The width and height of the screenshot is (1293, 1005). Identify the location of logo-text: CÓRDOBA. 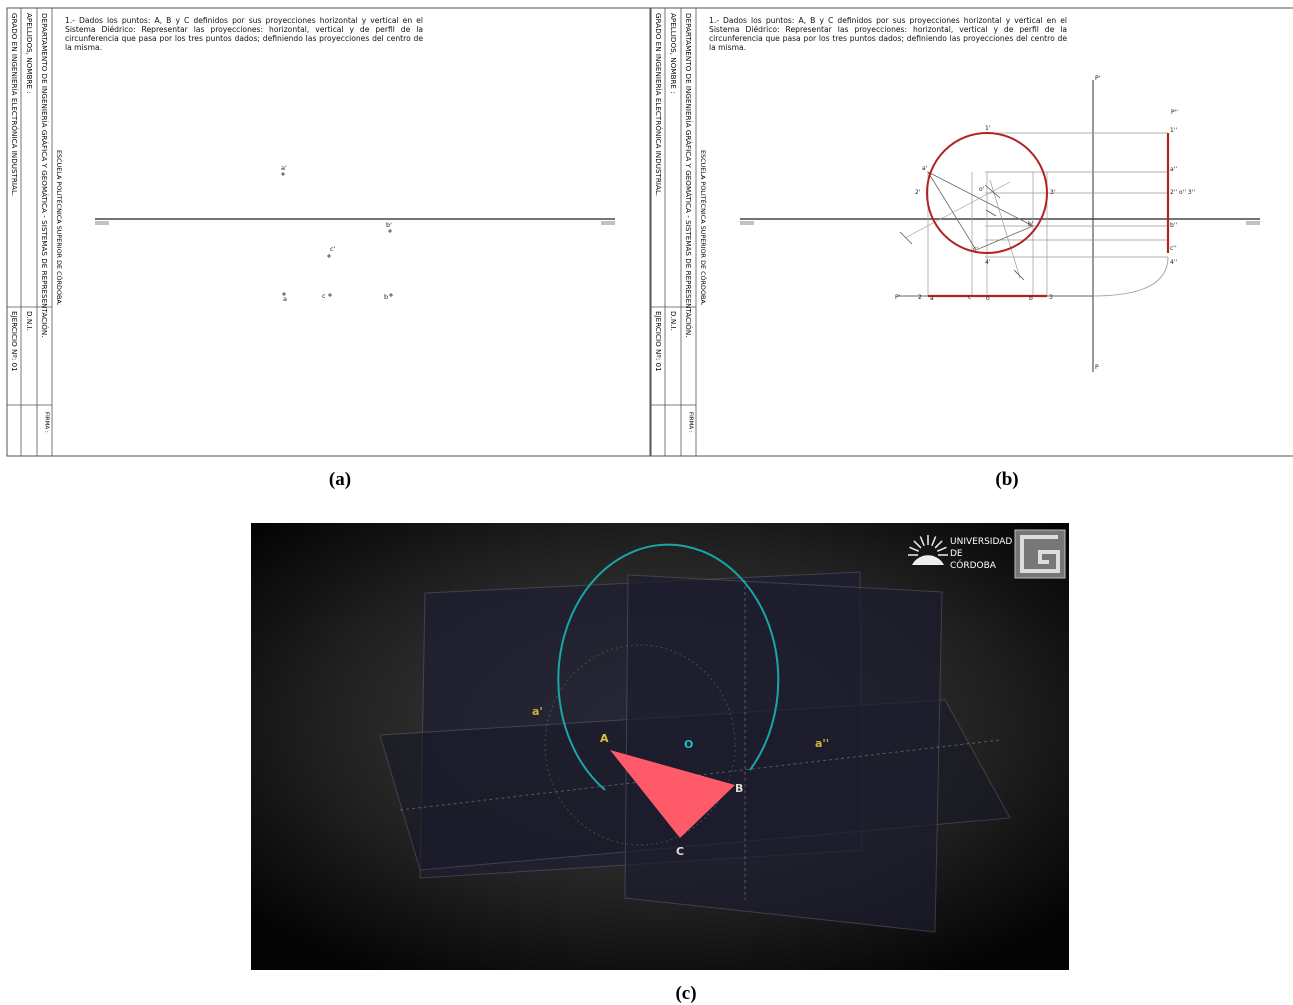
(973, 565).